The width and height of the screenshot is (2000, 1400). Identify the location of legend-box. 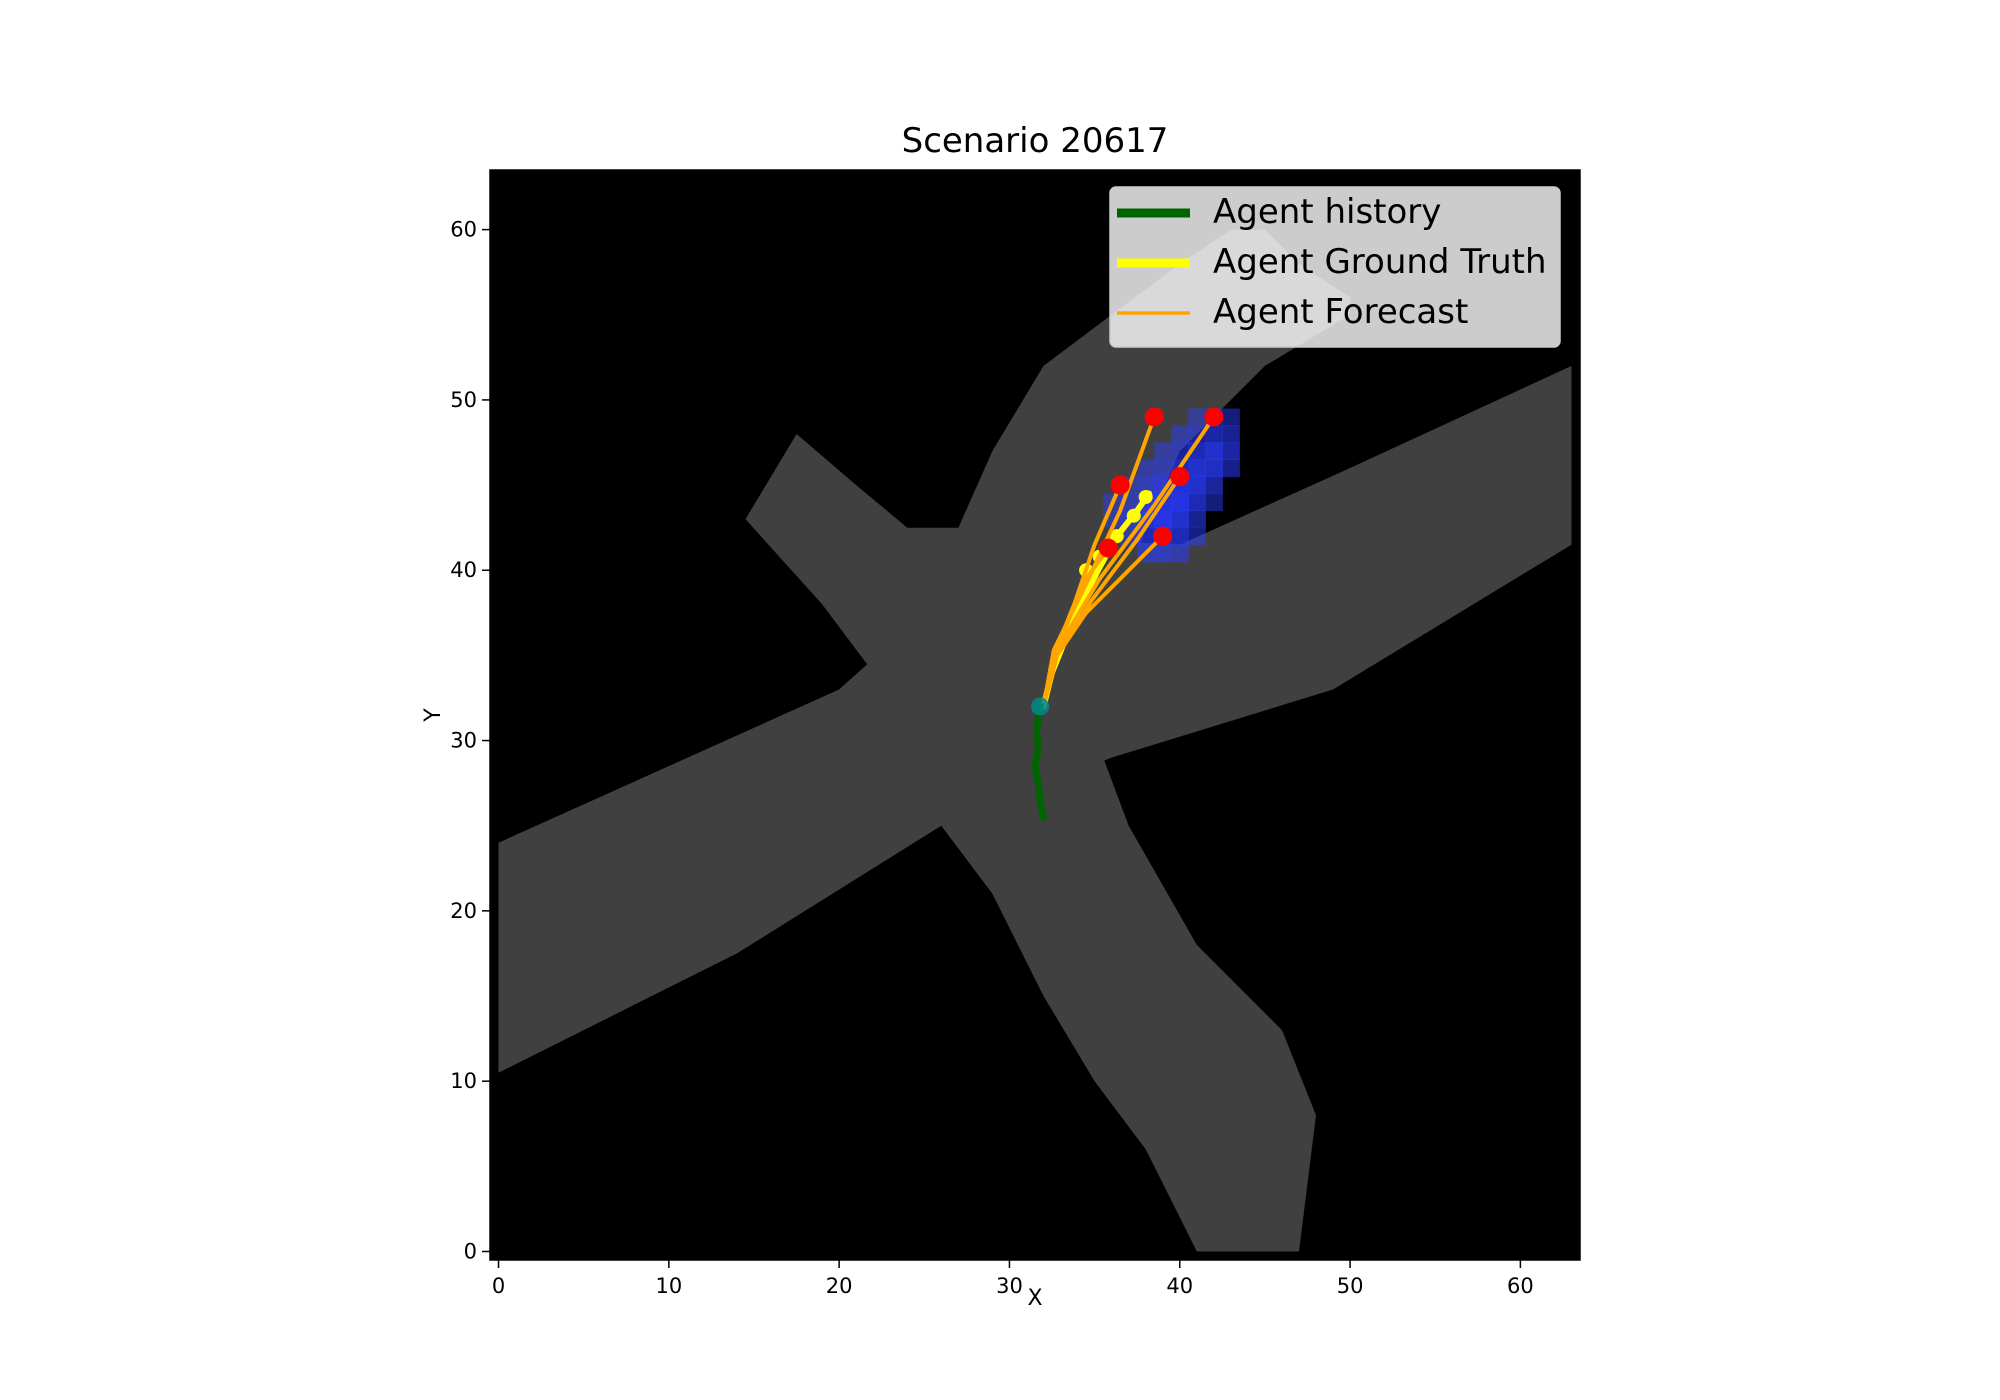
(1335, 267).